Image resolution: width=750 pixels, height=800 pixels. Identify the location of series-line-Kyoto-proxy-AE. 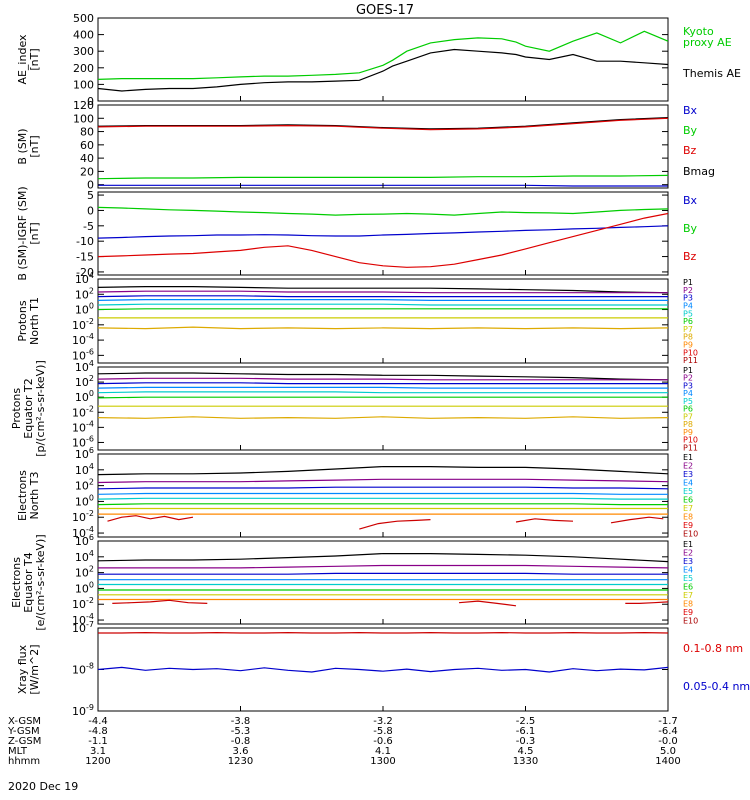
(383, 55).